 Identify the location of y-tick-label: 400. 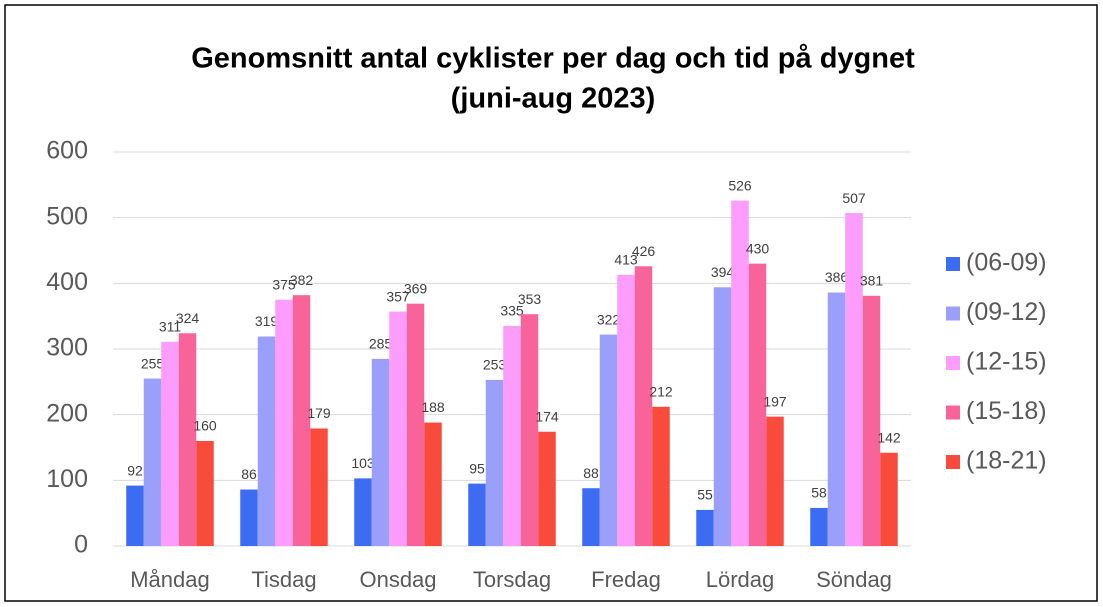
(67, 282).